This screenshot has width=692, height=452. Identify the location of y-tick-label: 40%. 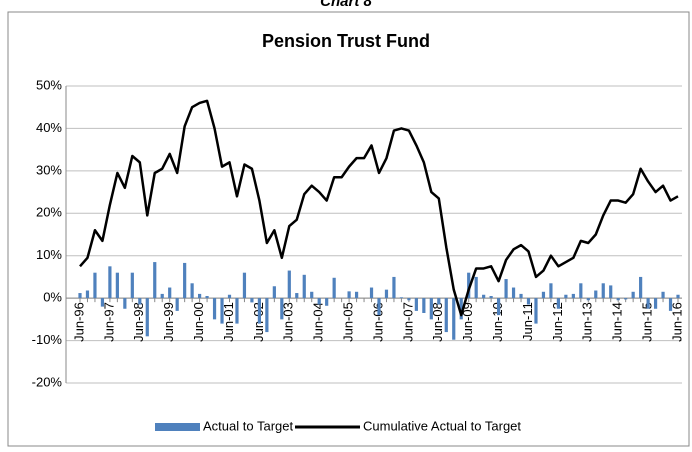
(49, 127).